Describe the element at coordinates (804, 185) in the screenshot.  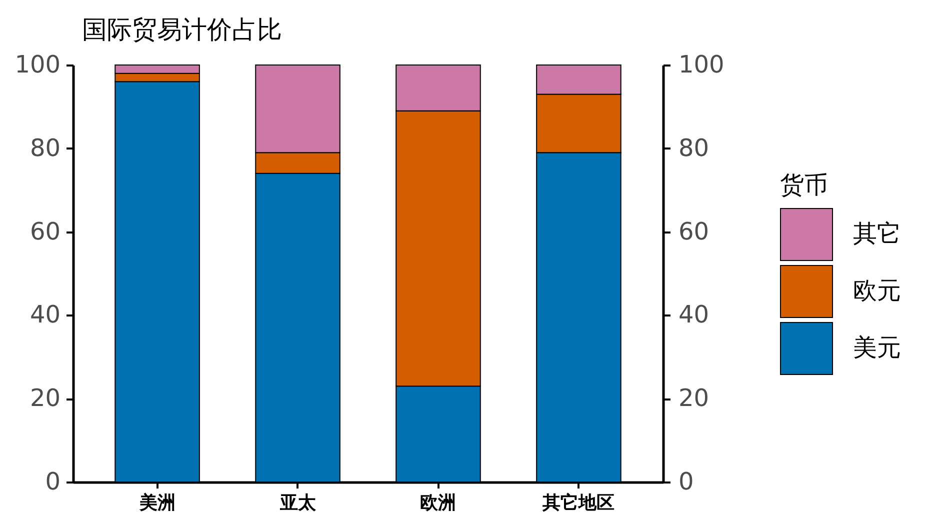
I see `legend-title: 货币` at that location.